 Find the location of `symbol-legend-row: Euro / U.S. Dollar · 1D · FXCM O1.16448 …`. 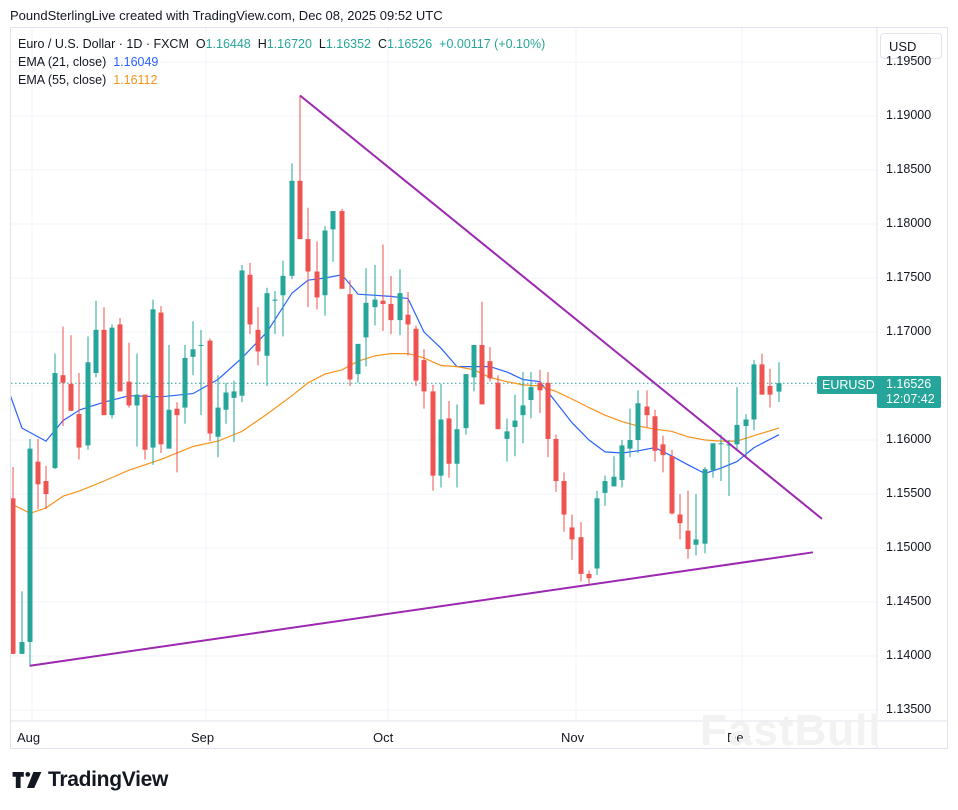

symbol-legend-row: Euro / U.S. Dollar · 1D · FXCM O1.16448 … is located at coordinates (282, 44).